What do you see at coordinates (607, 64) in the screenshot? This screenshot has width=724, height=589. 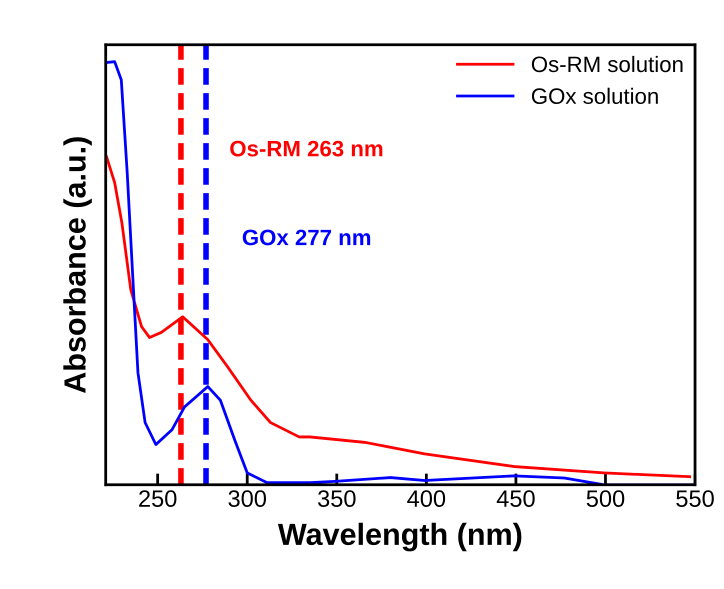 I see `legend-label: Os-RM solution` at bounding box center [607, 64].